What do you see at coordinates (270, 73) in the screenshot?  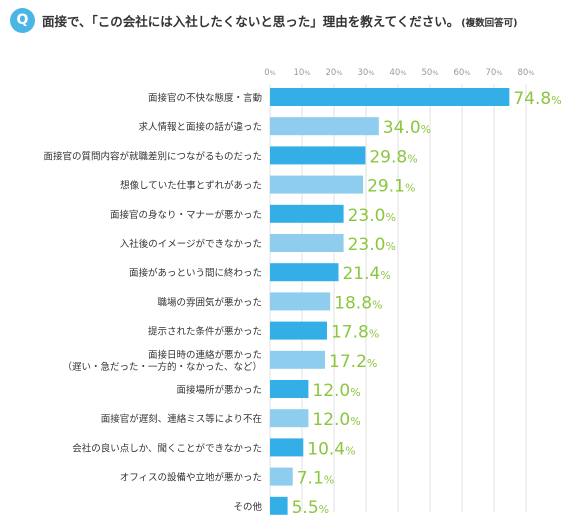 I see `x-tick-label: 0%` at bounding box center [270, 73].